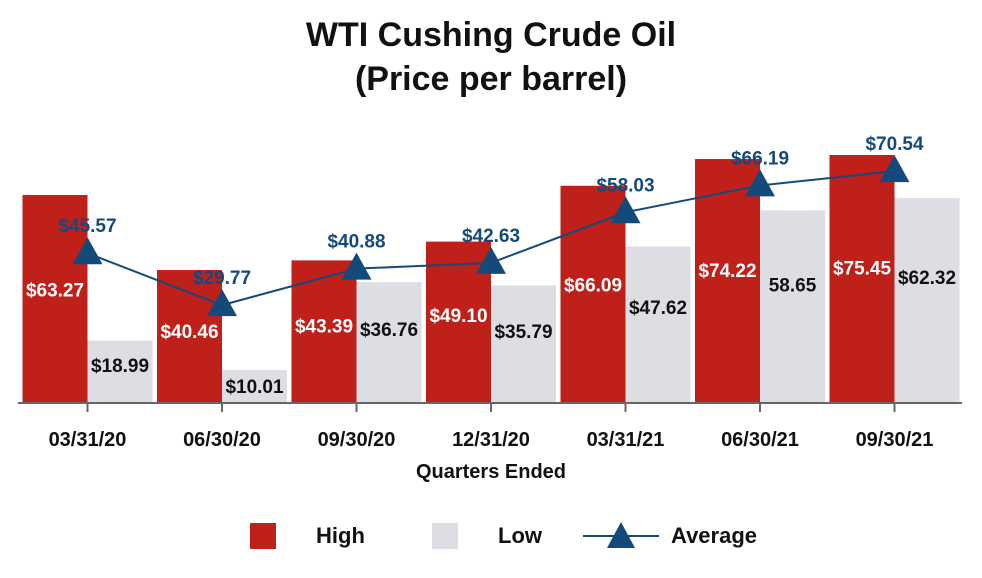 The image size is (982, 578). Describe the element at coordinates (458, 316) in the screenshot. I see `data-label-high: $49.10` at that location.